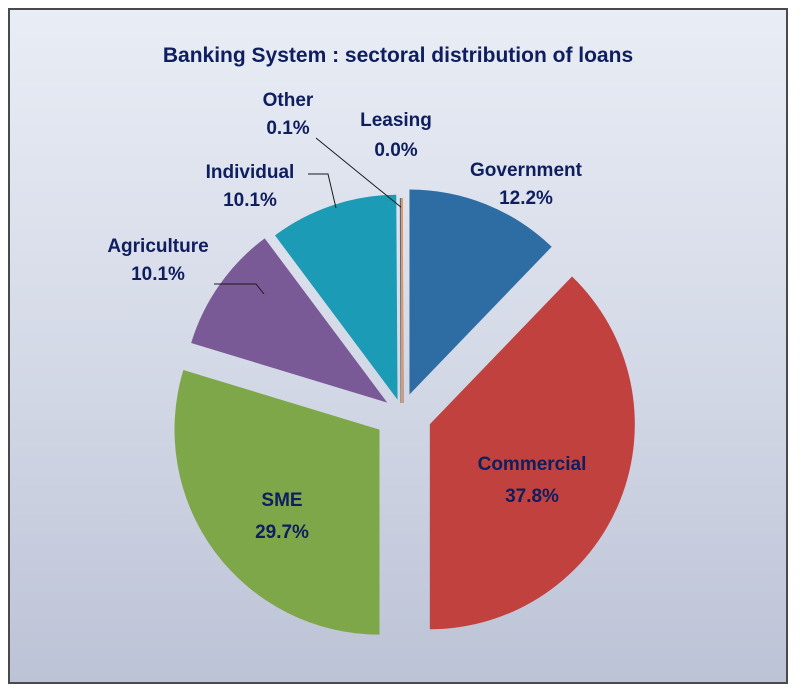 The height and width of the screenshot is (693, 800). What do you see at coordinates (532, 464) in the screenshot?
I see `slice-name-label-commercial: Commercial` at bounding box center [532, 464].